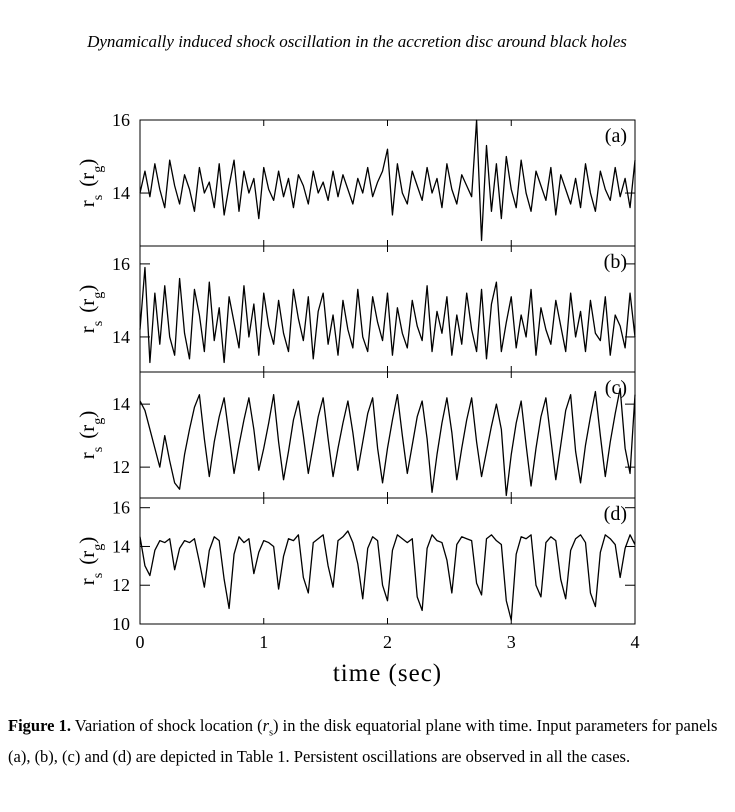 The height and width of the screenshot is (812, 735). I want to click on caption-text: Variation of shock location (, so click(168, 725).